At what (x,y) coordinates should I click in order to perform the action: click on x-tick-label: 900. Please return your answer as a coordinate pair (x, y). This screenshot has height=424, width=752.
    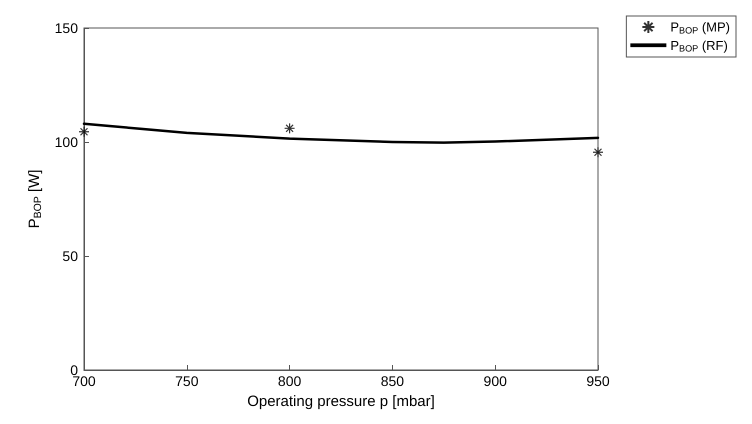
    Looking at the image, I should click on (496, 381).